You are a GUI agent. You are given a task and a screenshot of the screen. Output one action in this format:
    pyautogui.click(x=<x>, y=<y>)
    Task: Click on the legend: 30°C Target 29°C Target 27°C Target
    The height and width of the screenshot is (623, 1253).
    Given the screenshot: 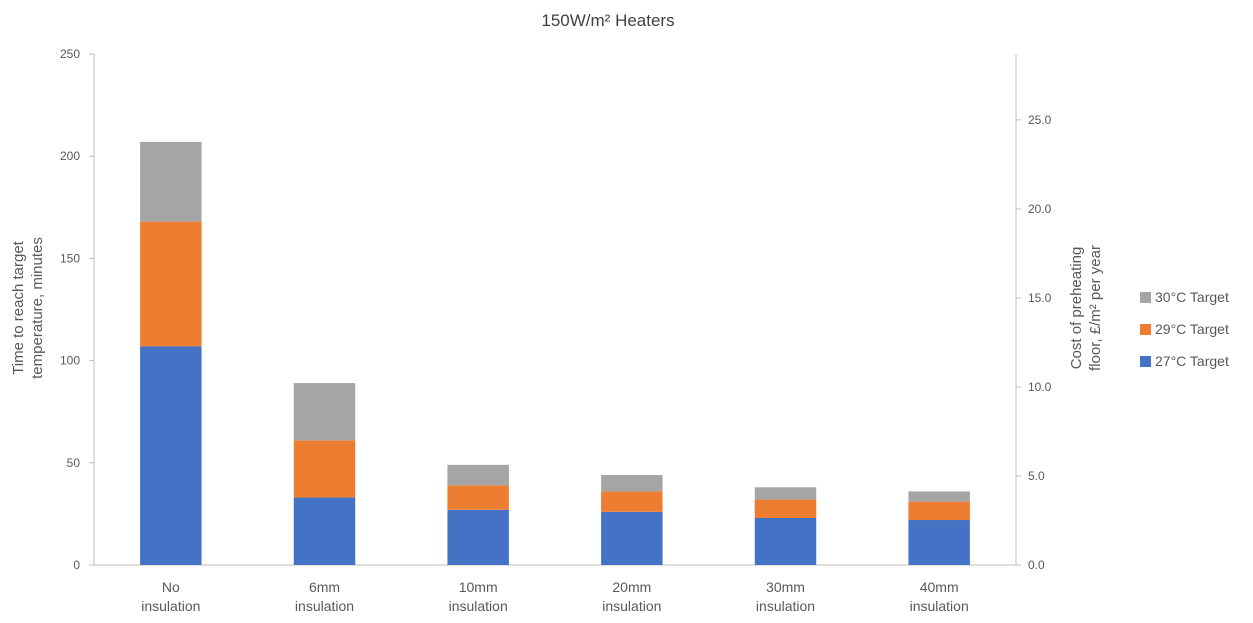 What is the action you would take?
    pyautogui.click(x=1184, y=329)
    